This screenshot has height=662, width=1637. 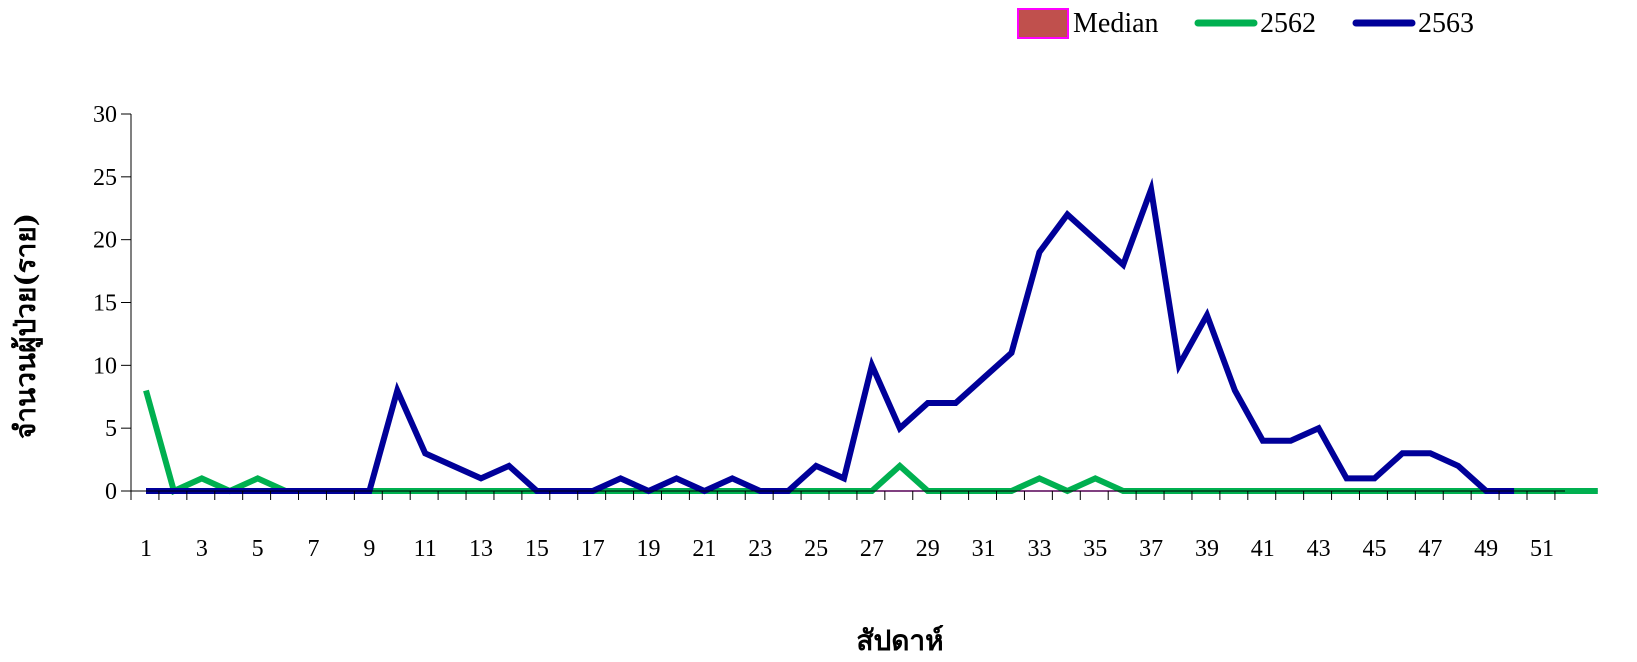 I want to click on x-tick-label: 33, so click(x=1039, y=549).